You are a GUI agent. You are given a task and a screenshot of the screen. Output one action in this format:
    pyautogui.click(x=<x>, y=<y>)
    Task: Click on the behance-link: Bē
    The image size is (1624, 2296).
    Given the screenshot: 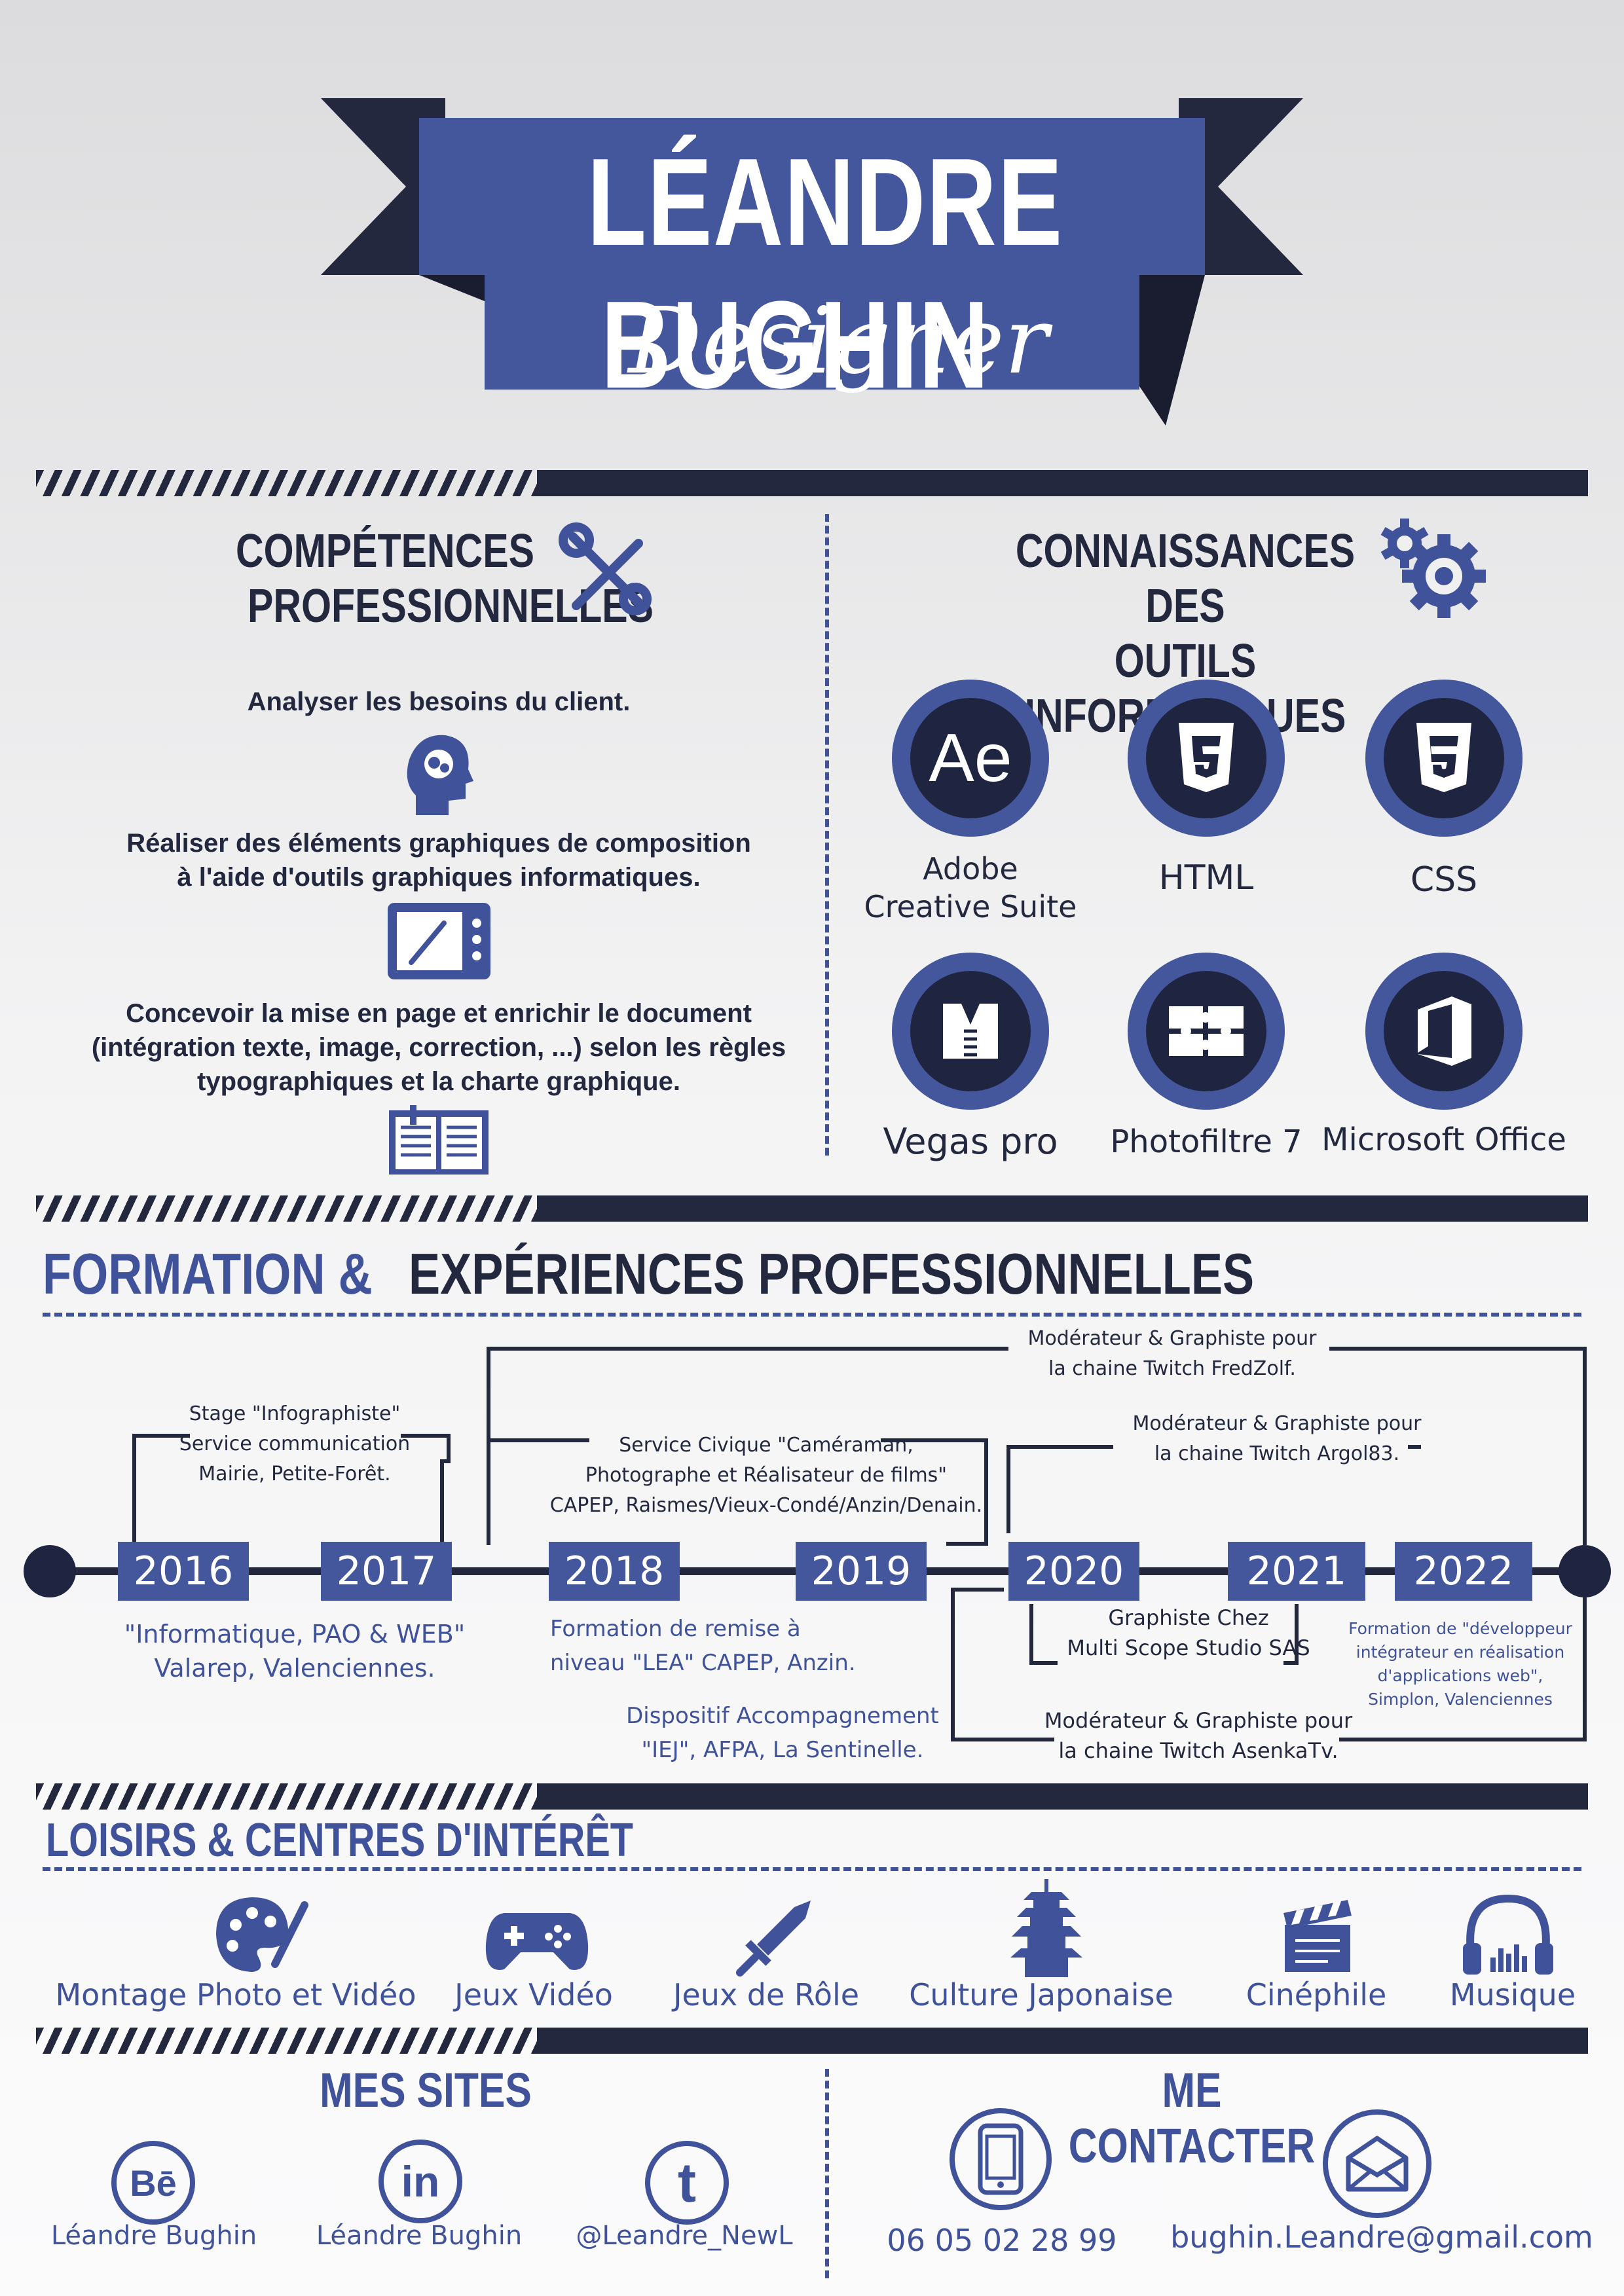 What is the action you would take?
    pyautogui.click(x=153, y=2183)
    